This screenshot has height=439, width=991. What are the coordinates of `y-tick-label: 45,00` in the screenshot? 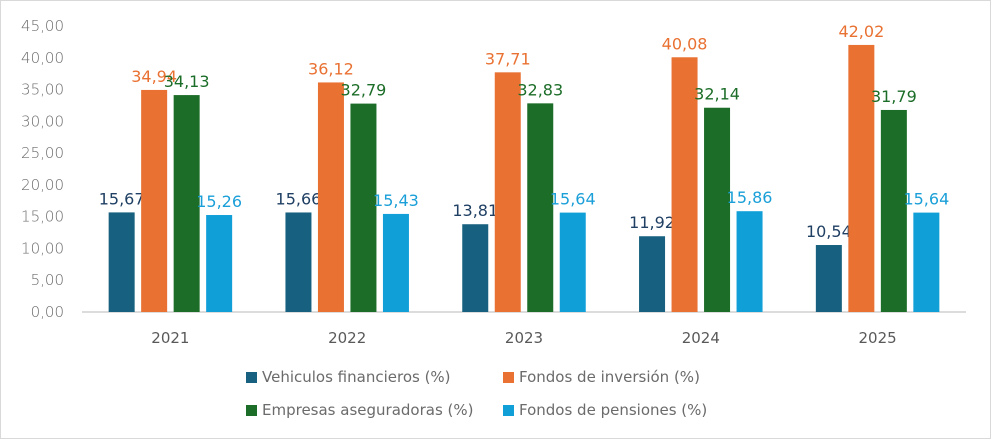 It's located at (42, 26).